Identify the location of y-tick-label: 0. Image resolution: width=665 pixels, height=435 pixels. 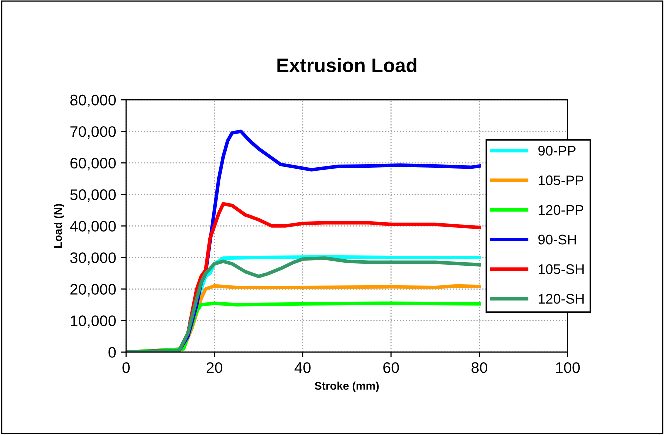
(112, 352).